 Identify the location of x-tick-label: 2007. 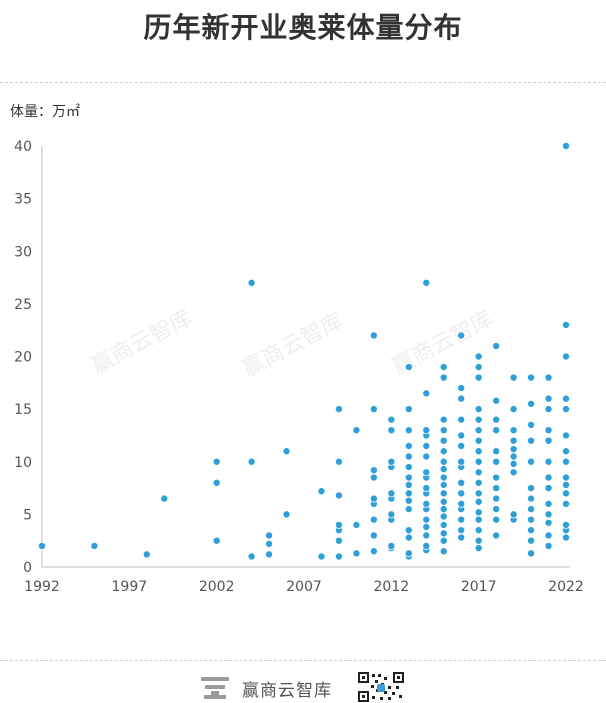
(304, 587).